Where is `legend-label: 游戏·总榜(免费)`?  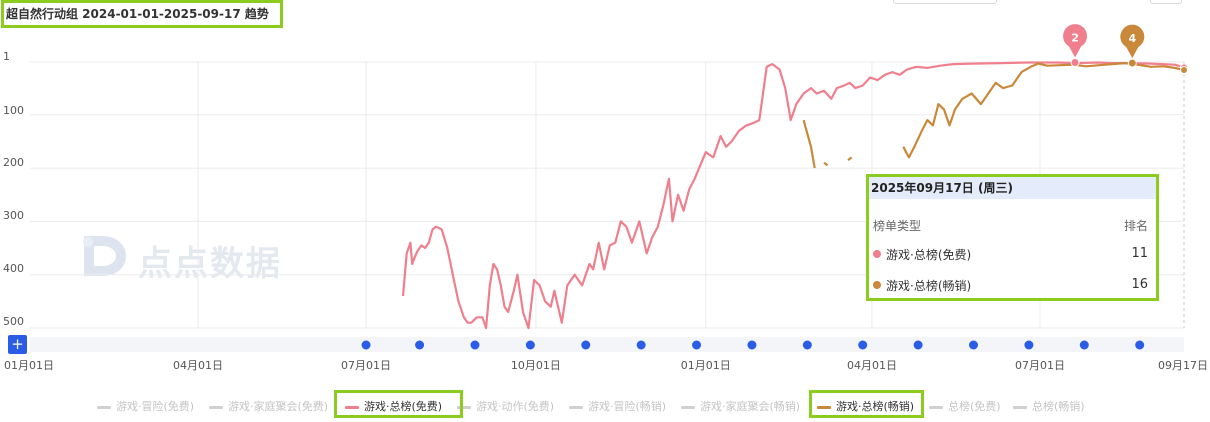 legend-label: 游戏·总榜(免费) is located at coordinates (403, 406).